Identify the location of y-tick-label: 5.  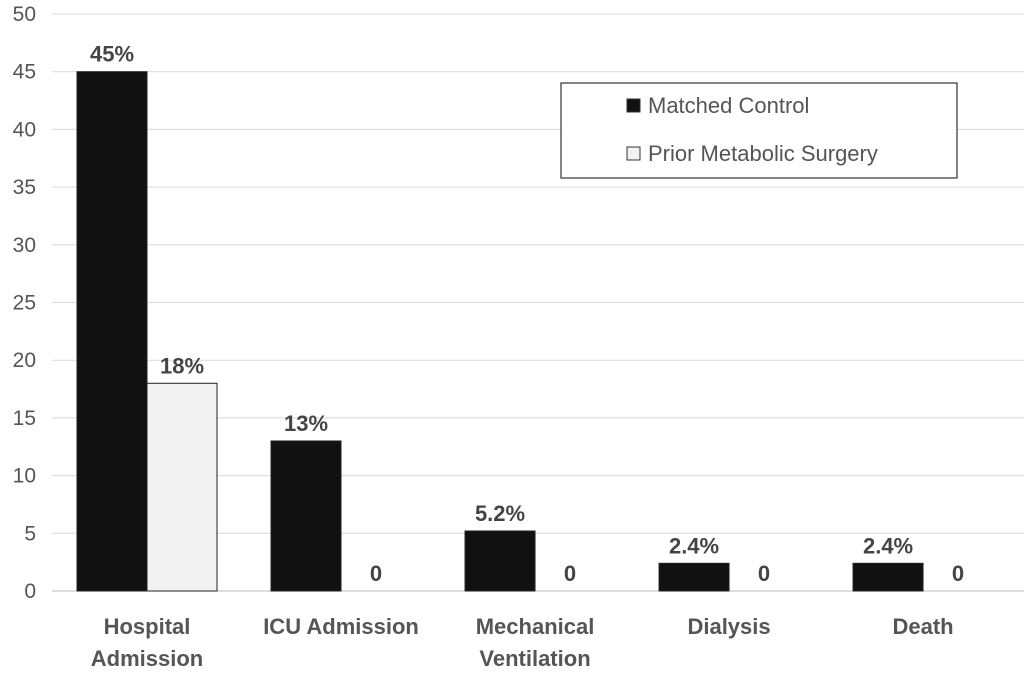
(30, 533).